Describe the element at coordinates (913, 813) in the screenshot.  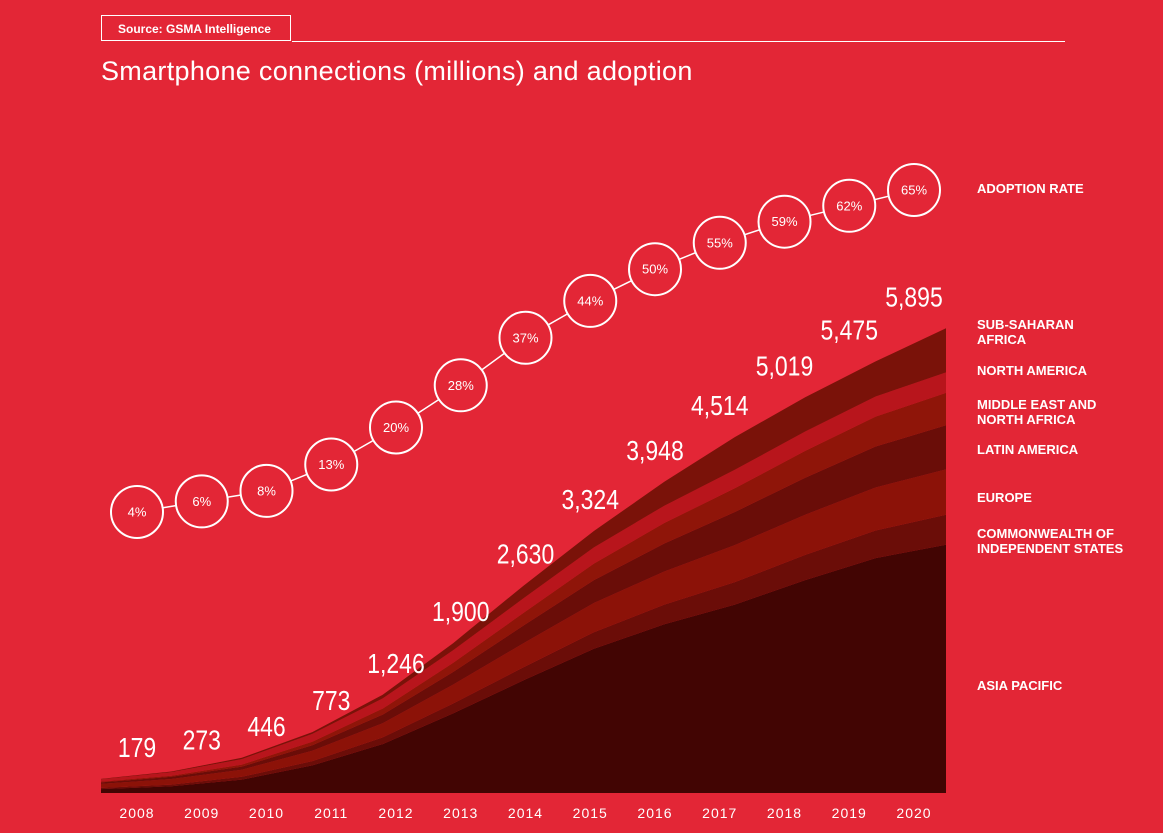
I see `x-tick-label: 2020` at that location.